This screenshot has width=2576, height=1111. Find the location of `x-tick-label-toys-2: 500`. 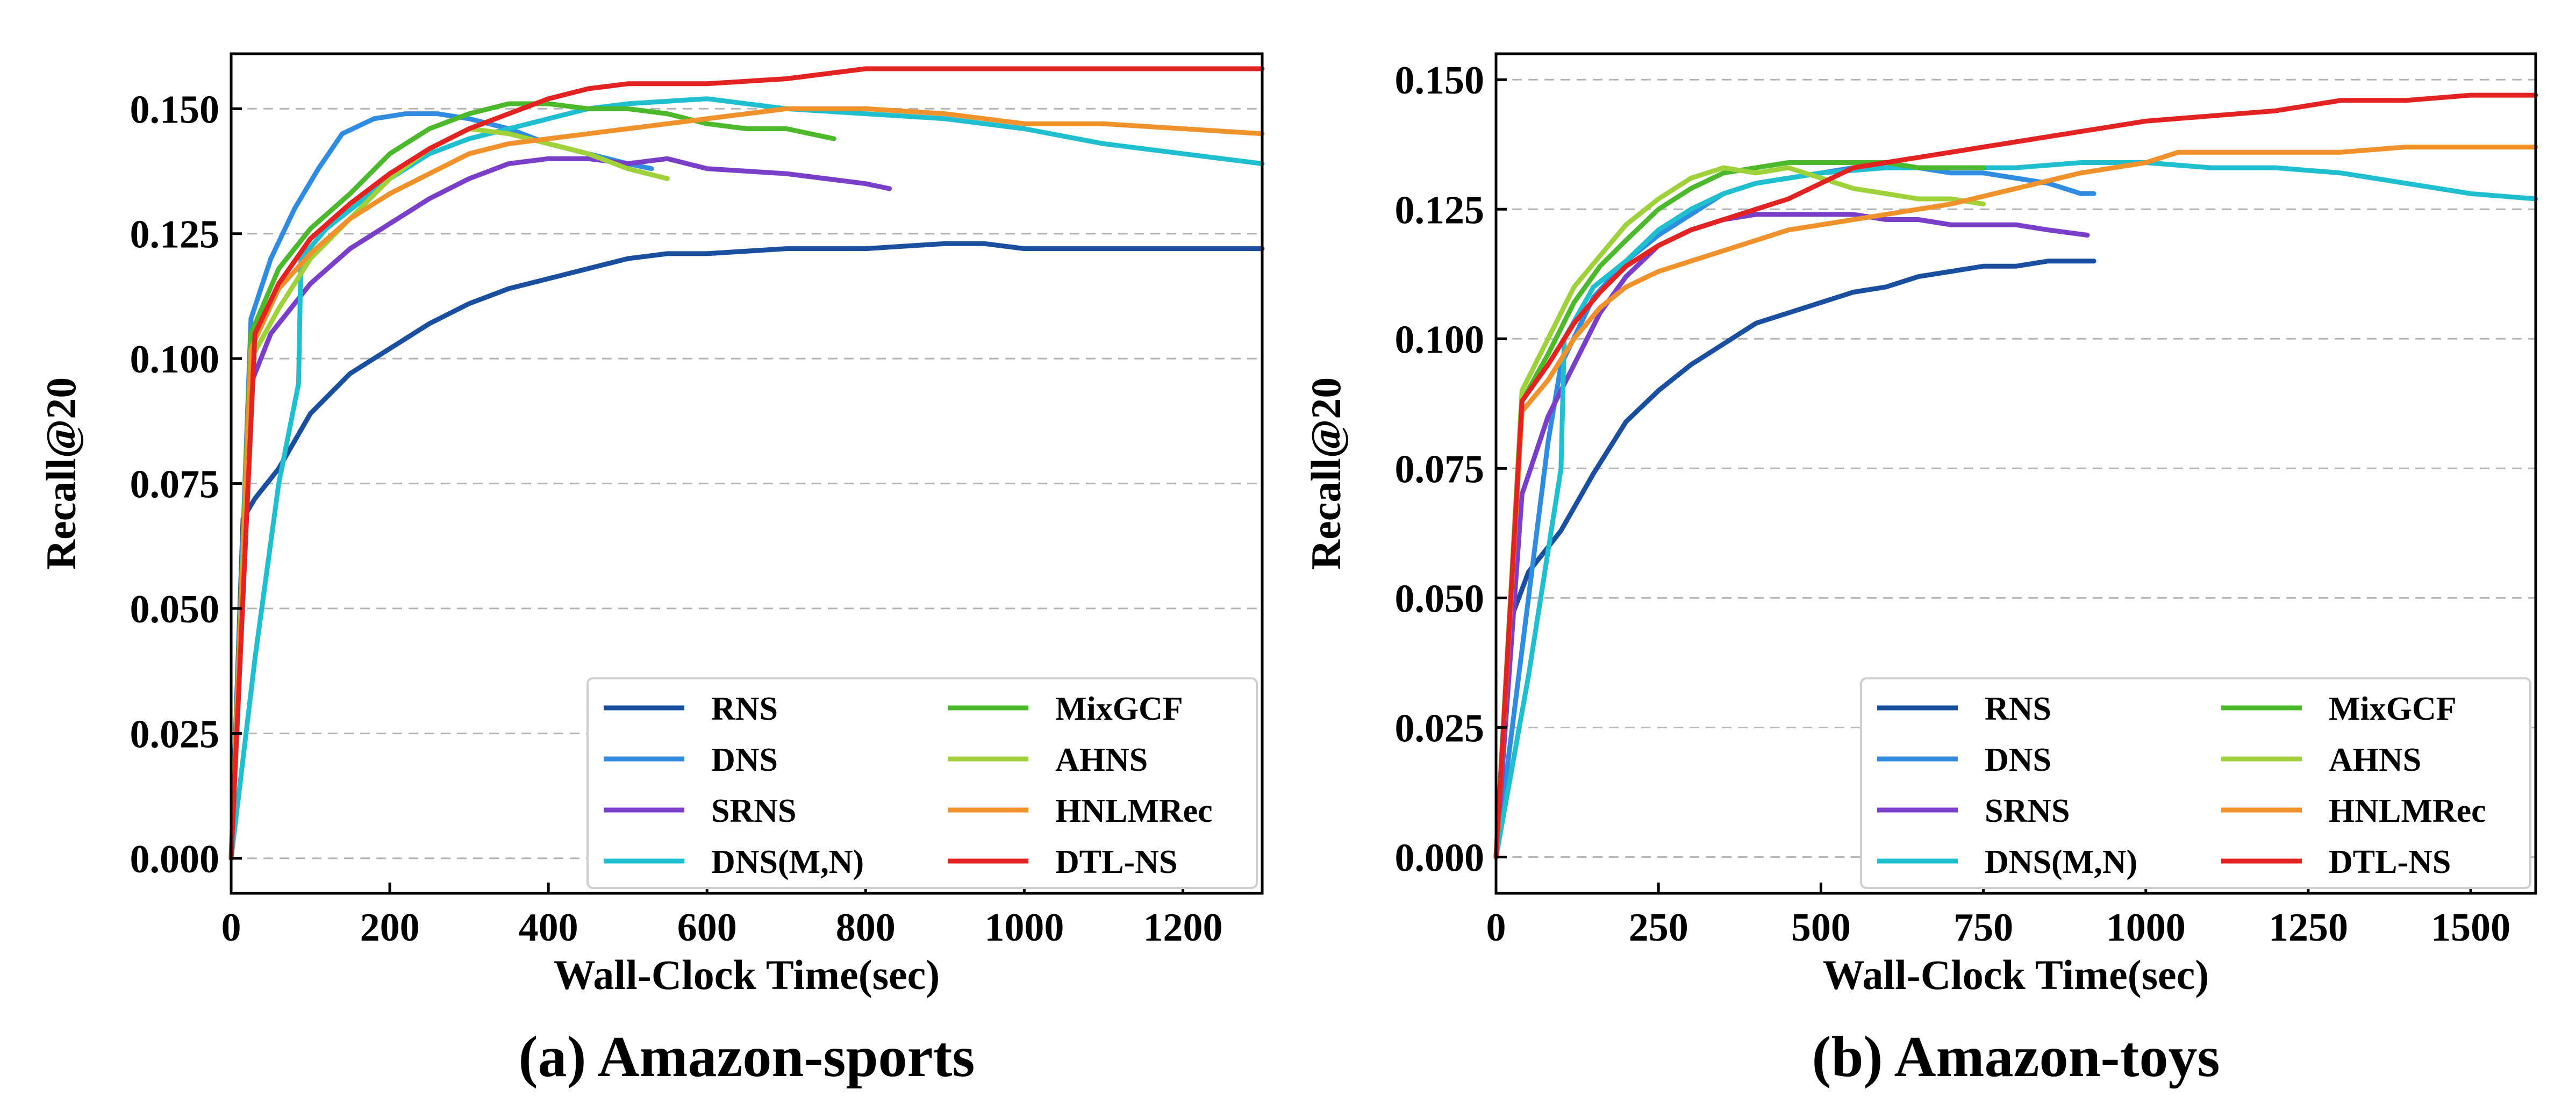

x-tick-label-toys-2: 500 is located at coordinates (1821, 928).